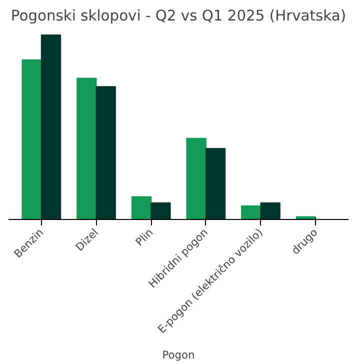 This screenshot has width=356, height=364. Describe the element at coordinates (144, 237) in the screenshot. I see `x-tick-label: Plin` at that location.